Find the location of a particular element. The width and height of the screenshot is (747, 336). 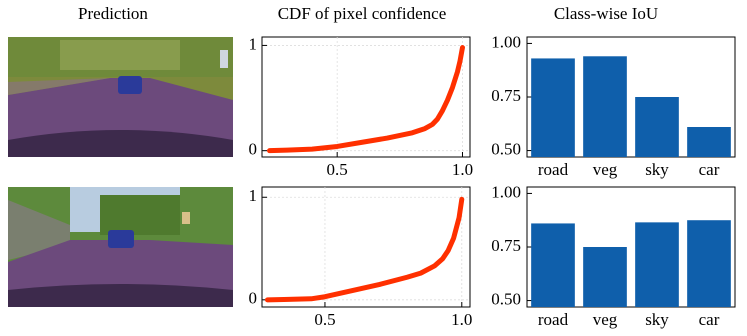

column-title: CDF of pixel confidence is located at coordinates (362, 13).